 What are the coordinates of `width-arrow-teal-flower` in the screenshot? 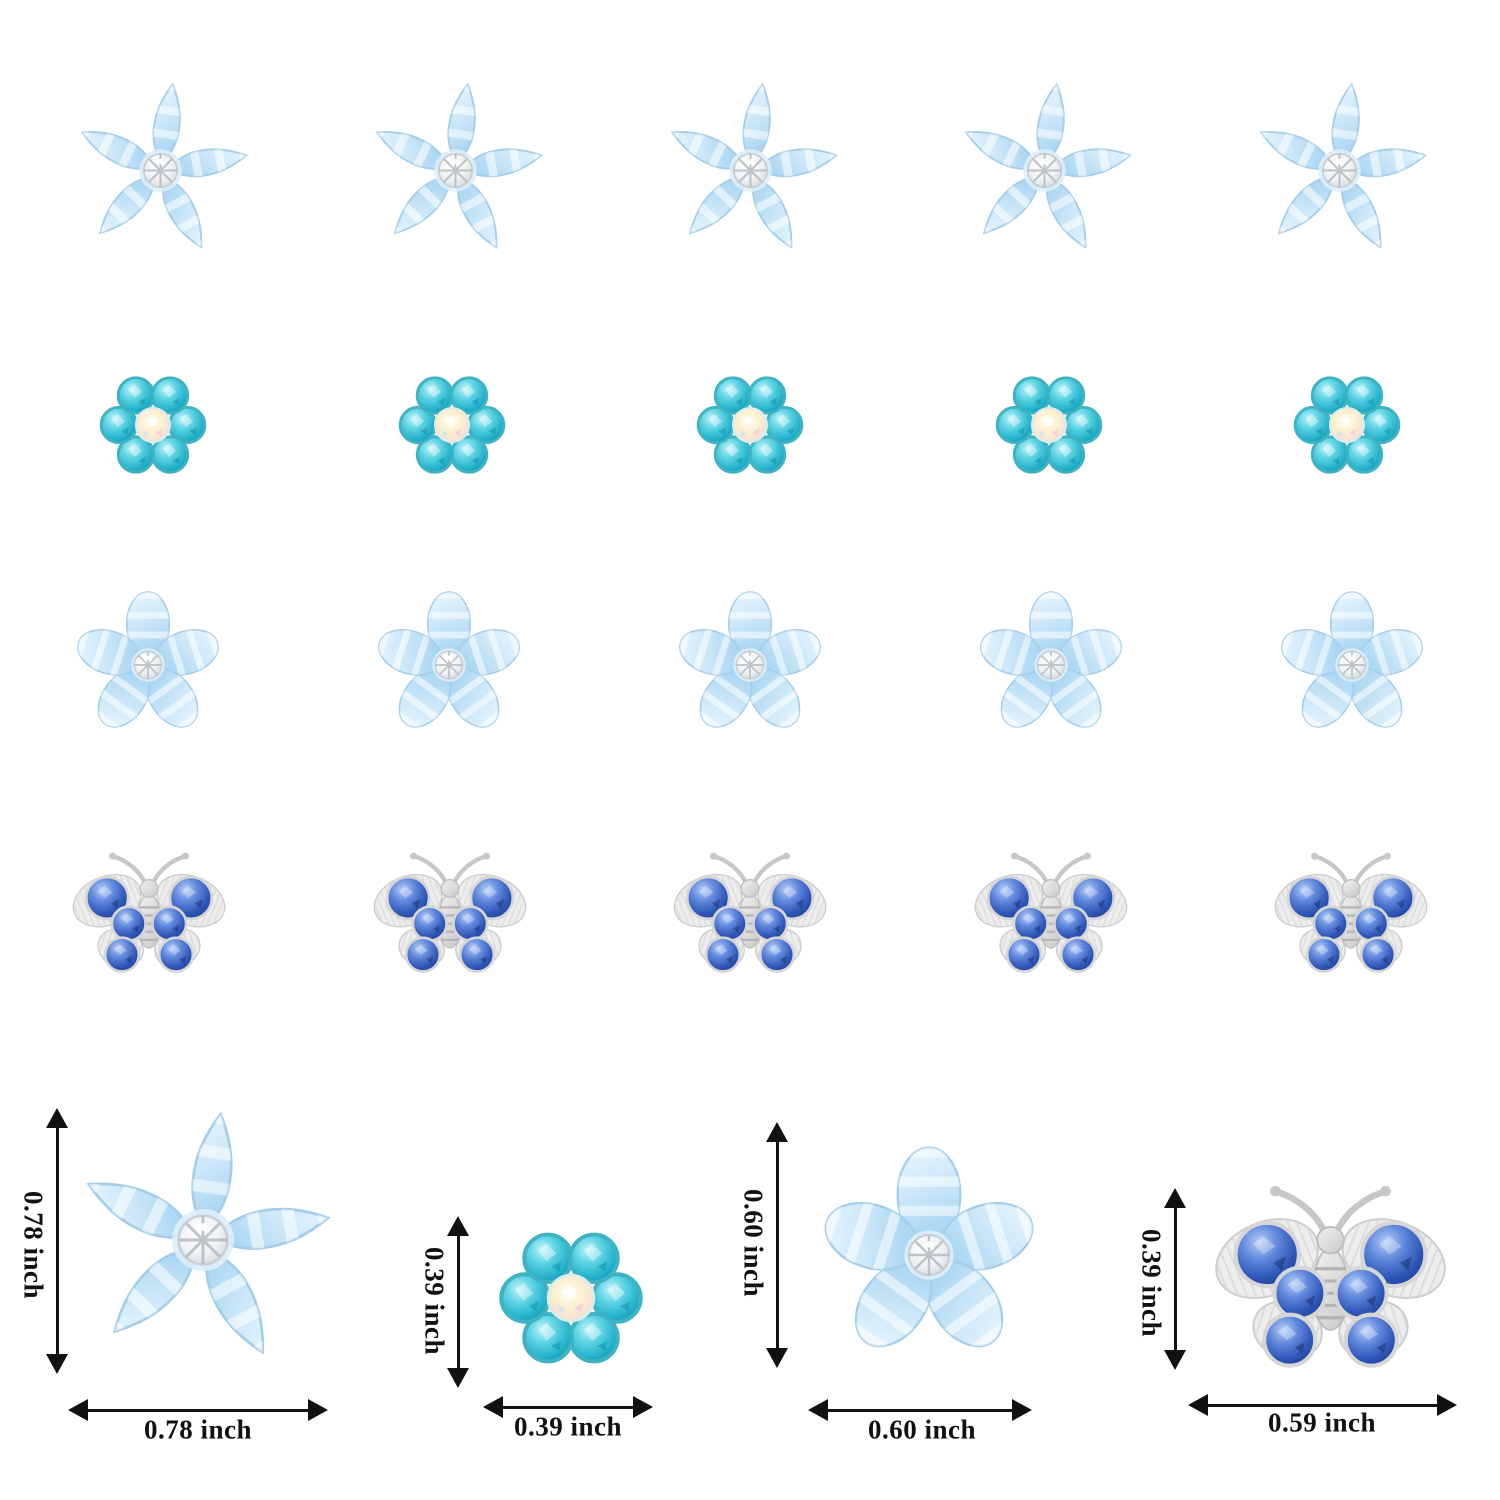 It's located at (568, 1407).